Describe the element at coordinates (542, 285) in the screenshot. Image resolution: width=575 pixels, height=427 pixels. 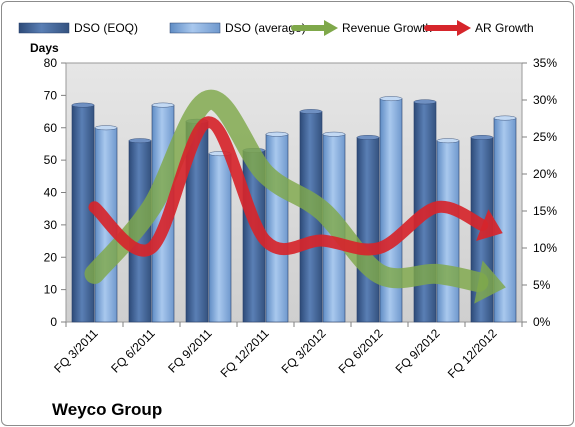
I see `right-axis-tick-label: 5%` at that location.